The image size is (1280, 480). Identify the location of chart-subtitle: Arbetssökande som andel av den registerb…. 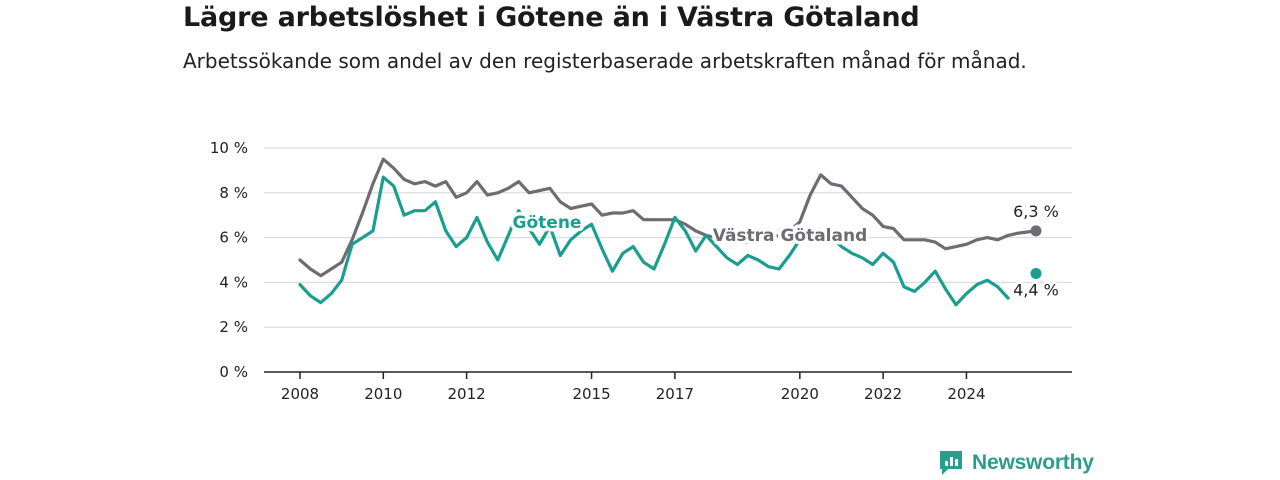
(605, 61).